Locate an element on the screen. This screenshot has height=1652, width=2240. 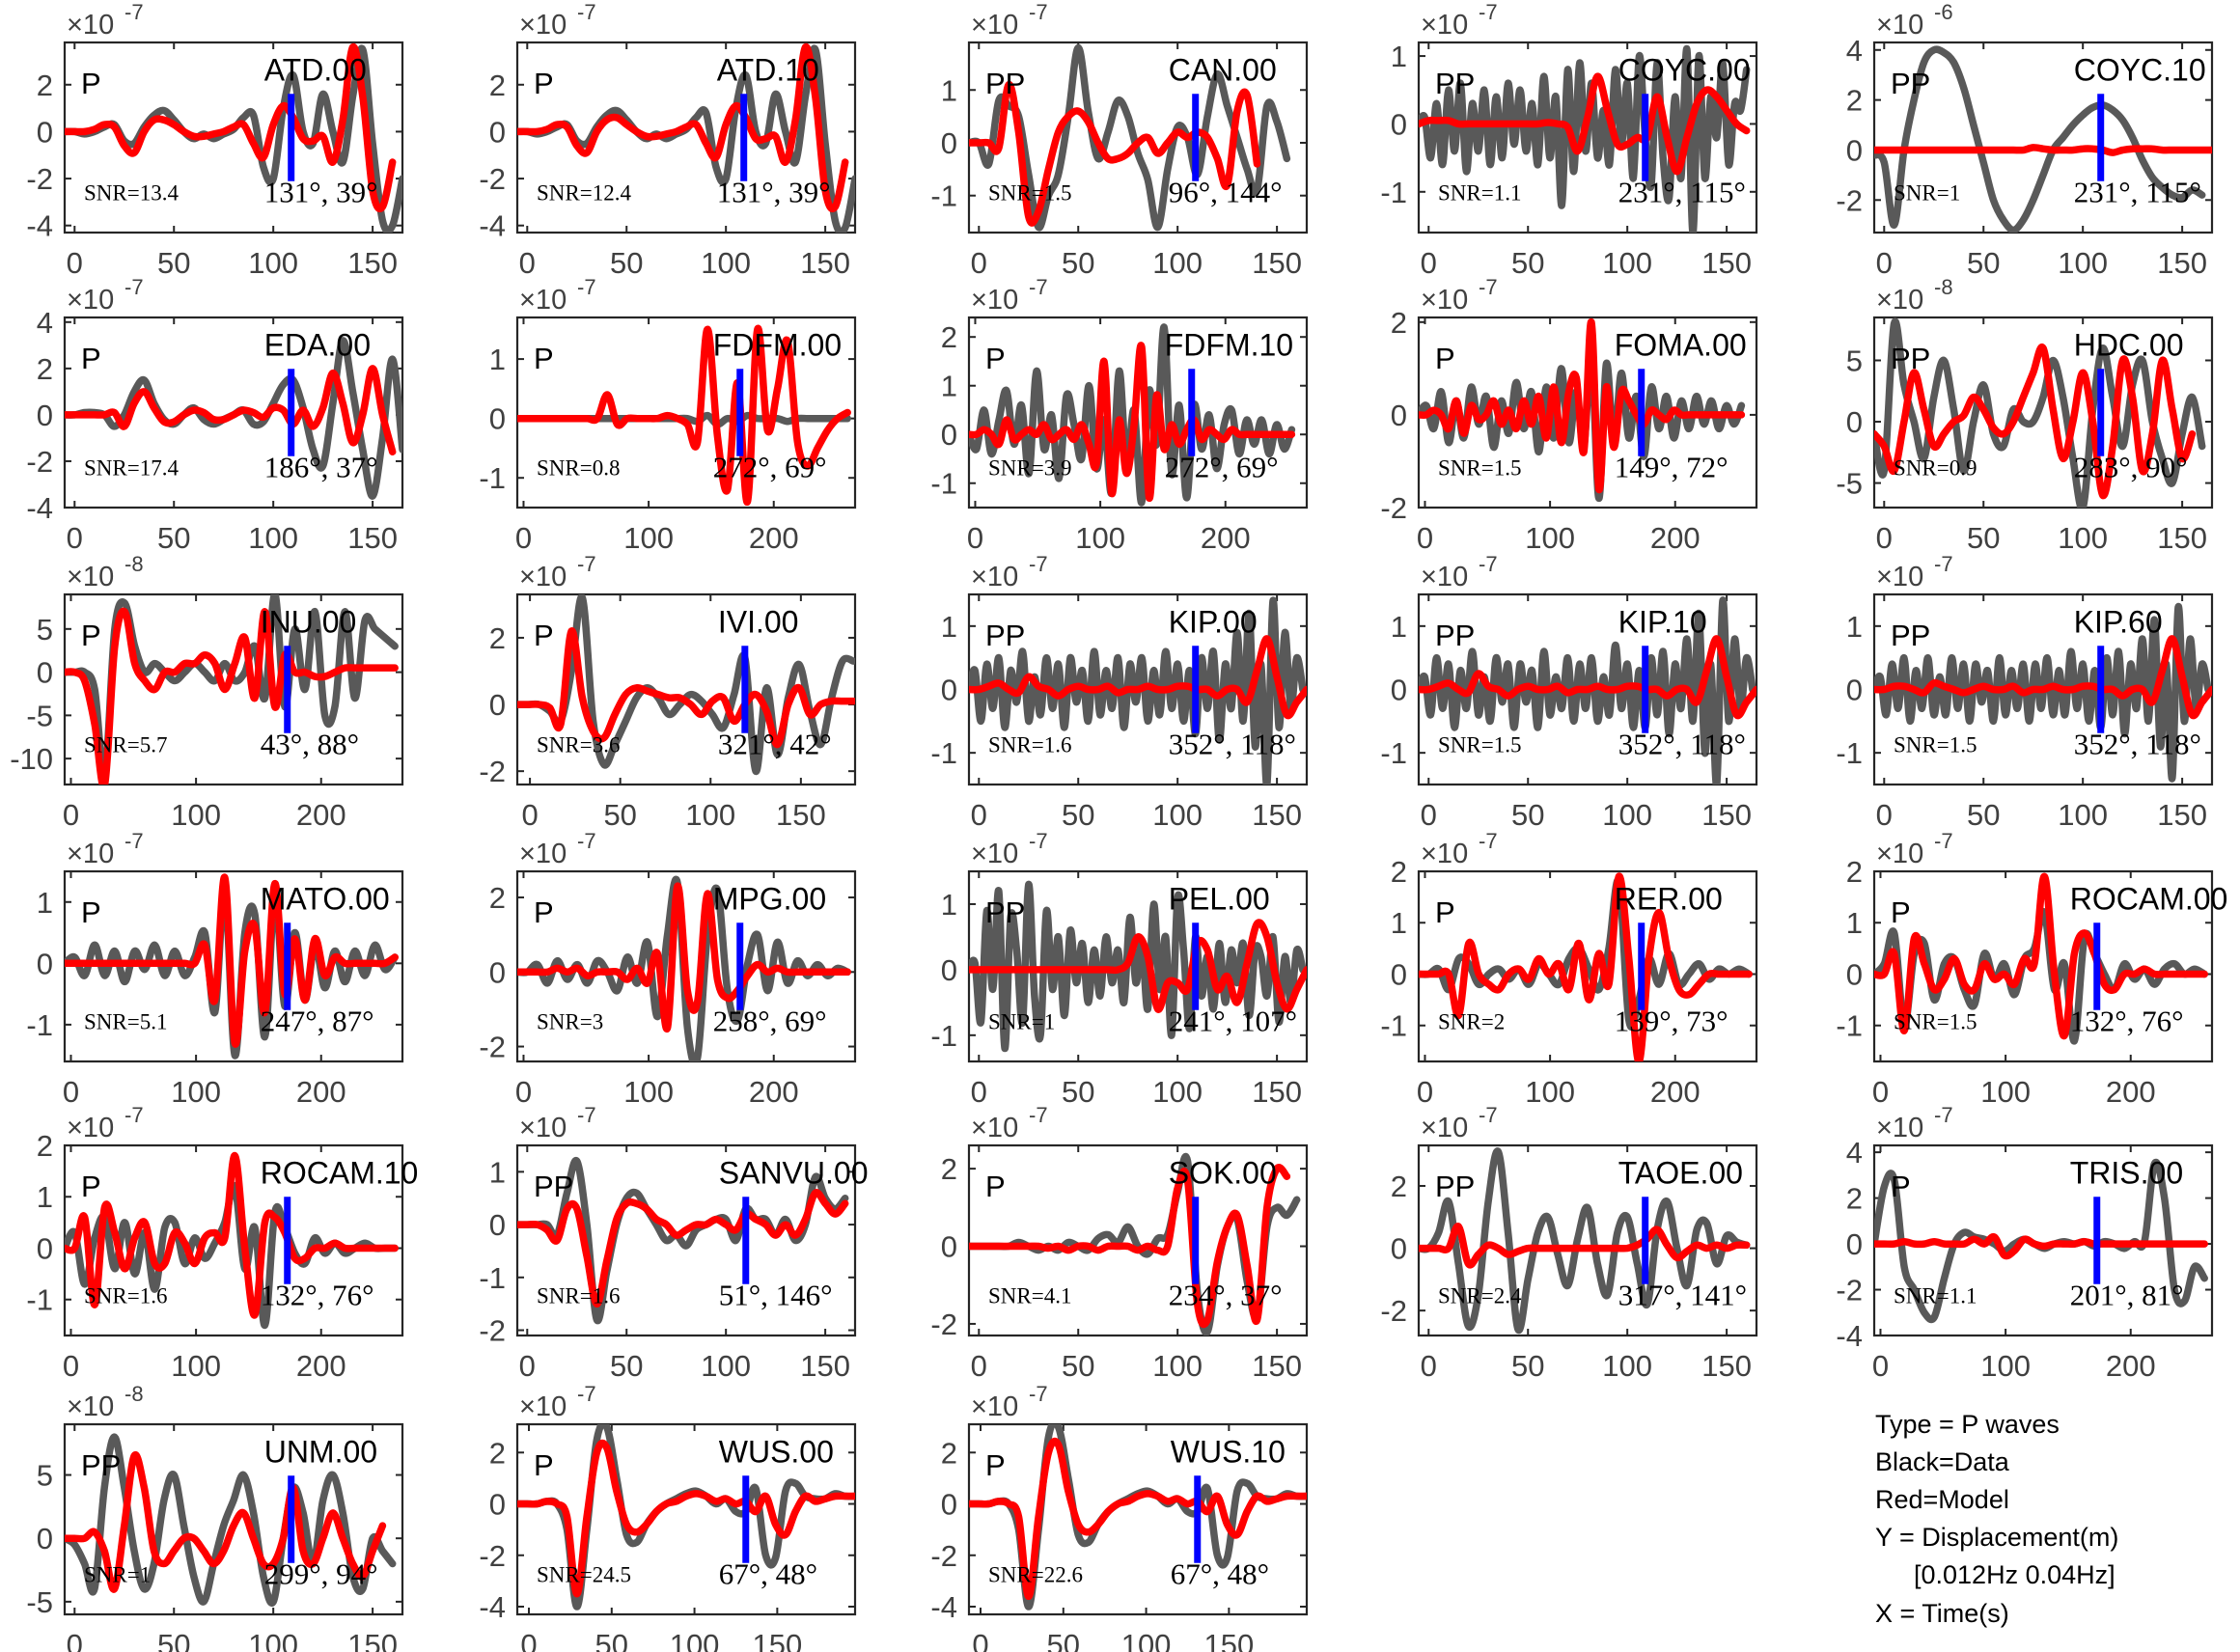
snr-label: SNR=2 is located at coordinates (1471, 1022).